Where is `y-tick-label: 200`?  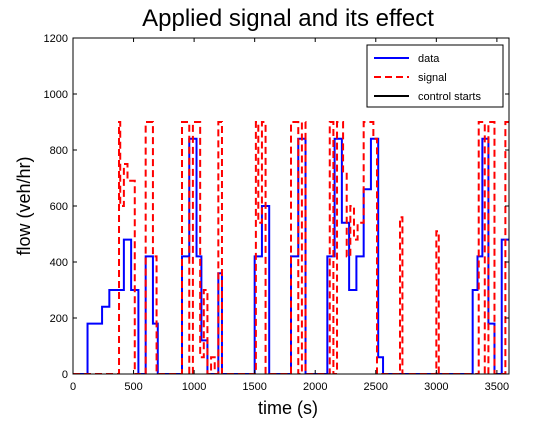 y-tick-label: 200 is located at coordinates (59, 319).